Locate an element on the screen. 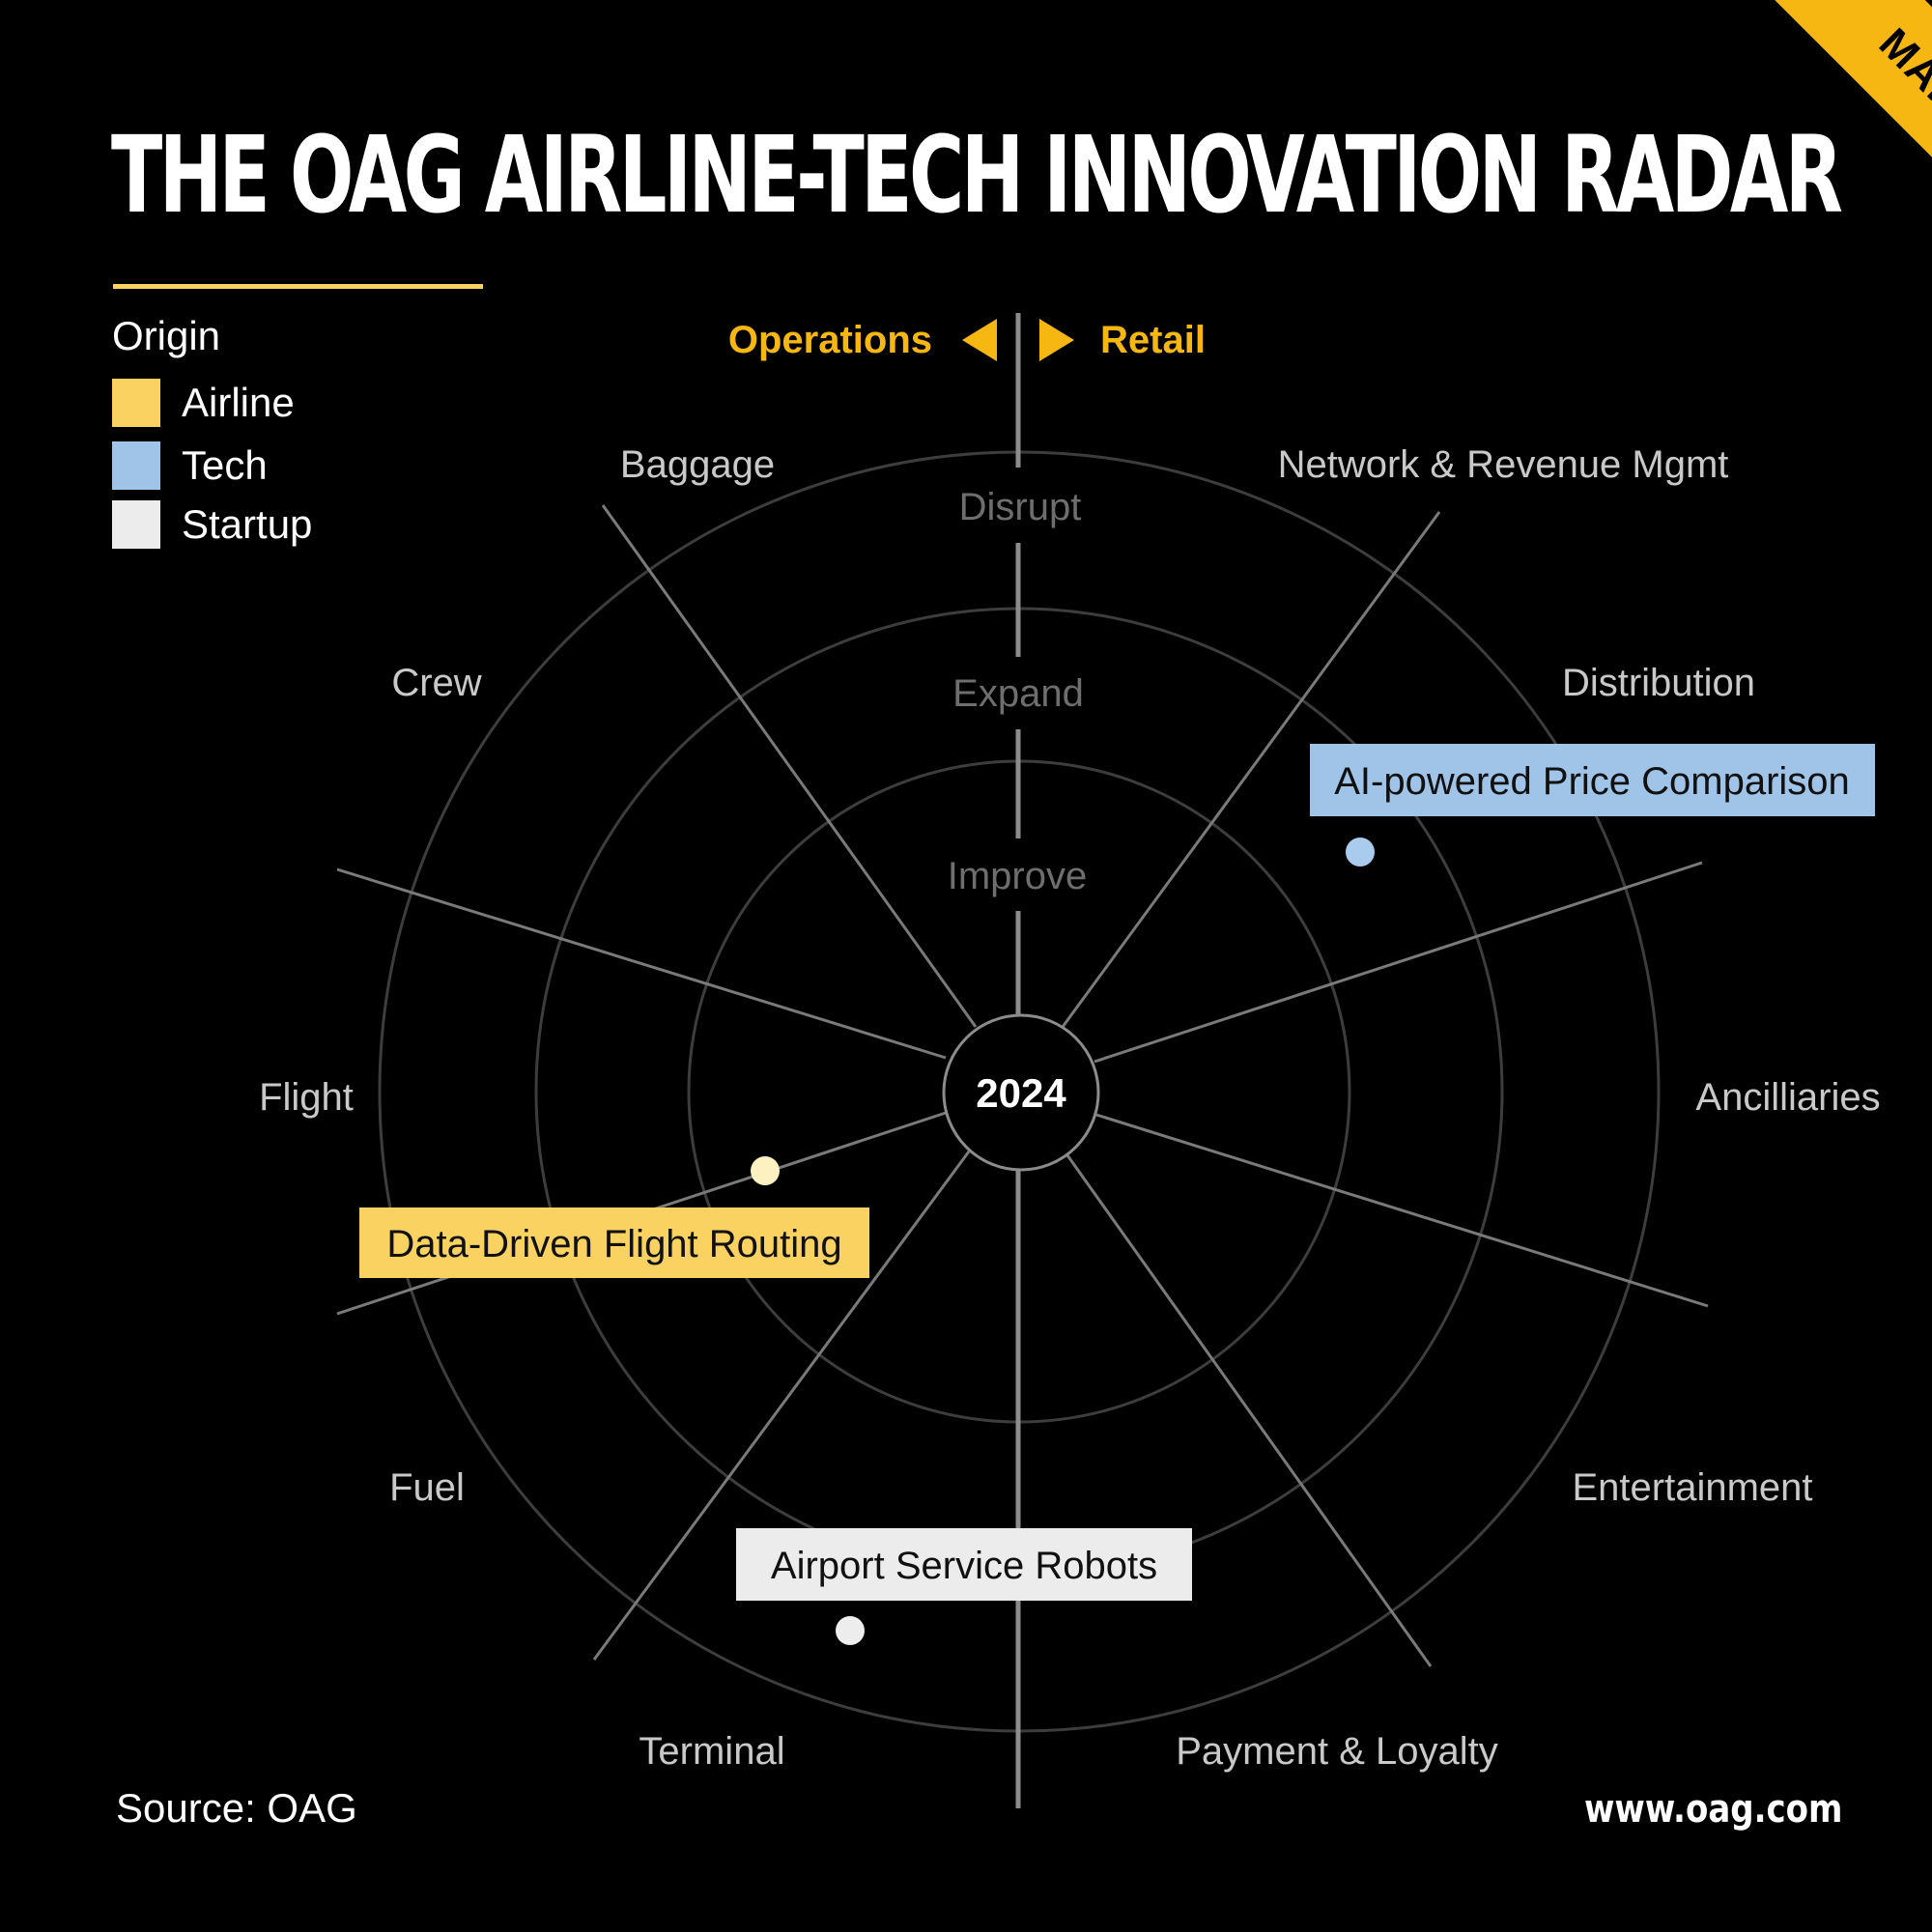  legend-swatch-tech is located at coordinates (136, 465).